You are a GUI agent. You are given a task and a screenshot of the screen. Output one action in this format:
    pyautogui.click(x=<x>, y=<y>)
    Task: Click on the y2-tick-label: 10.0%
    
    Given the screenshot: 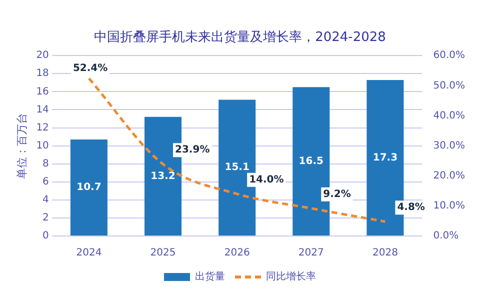 What is the action you would take?
    pyautogui.click(x=449, y=206)
    